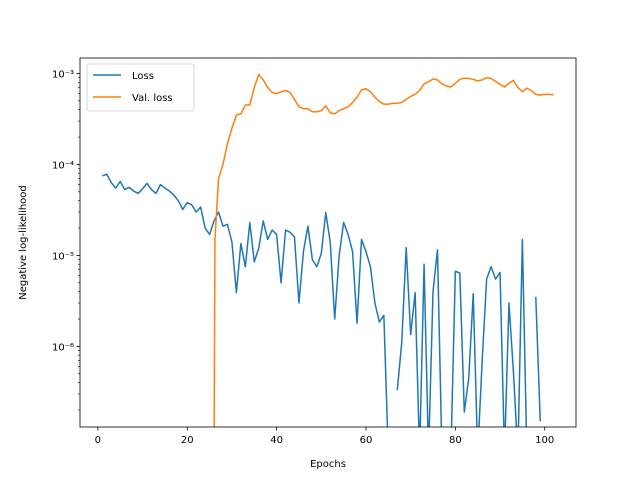  I want to click on y-tick-label: 10⁻⁴, so click(63, 165).